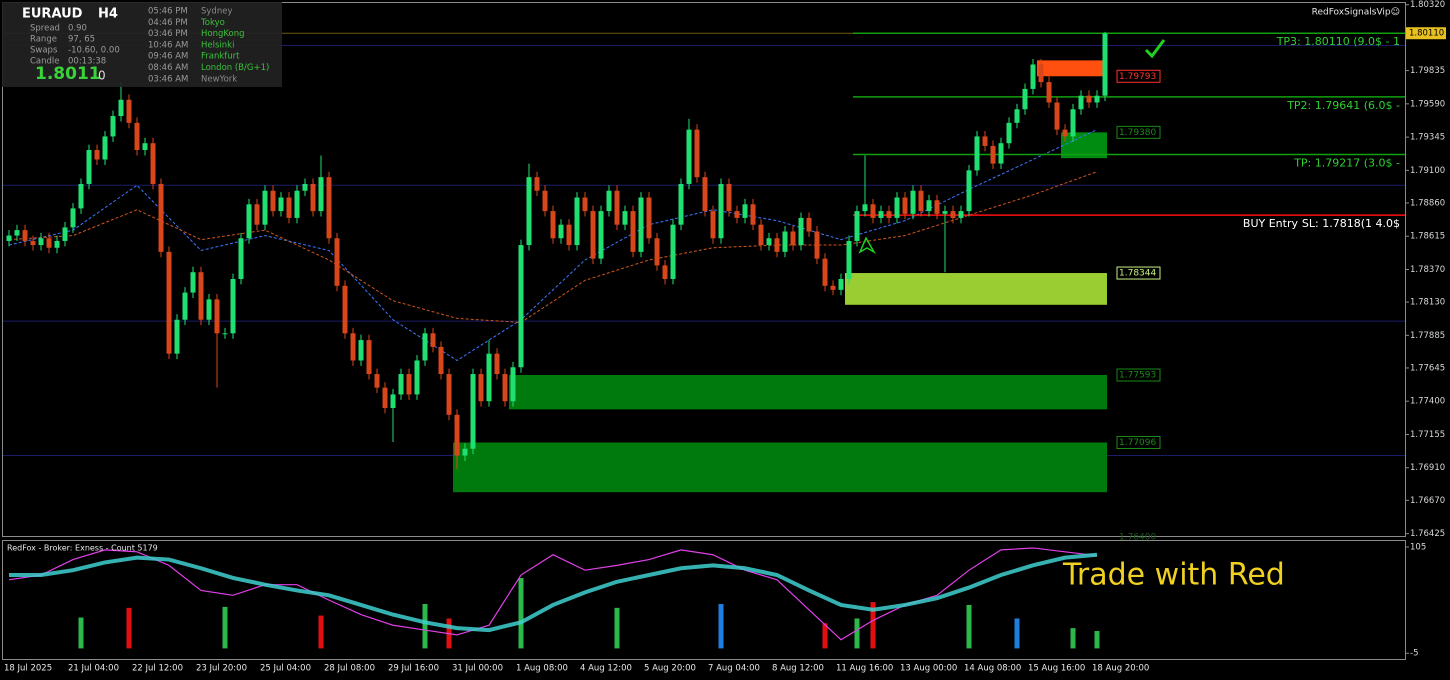 This screenshot has height=680, width=1450. I want to click on y-tick-label: 1.80320, so click(1427, 5).